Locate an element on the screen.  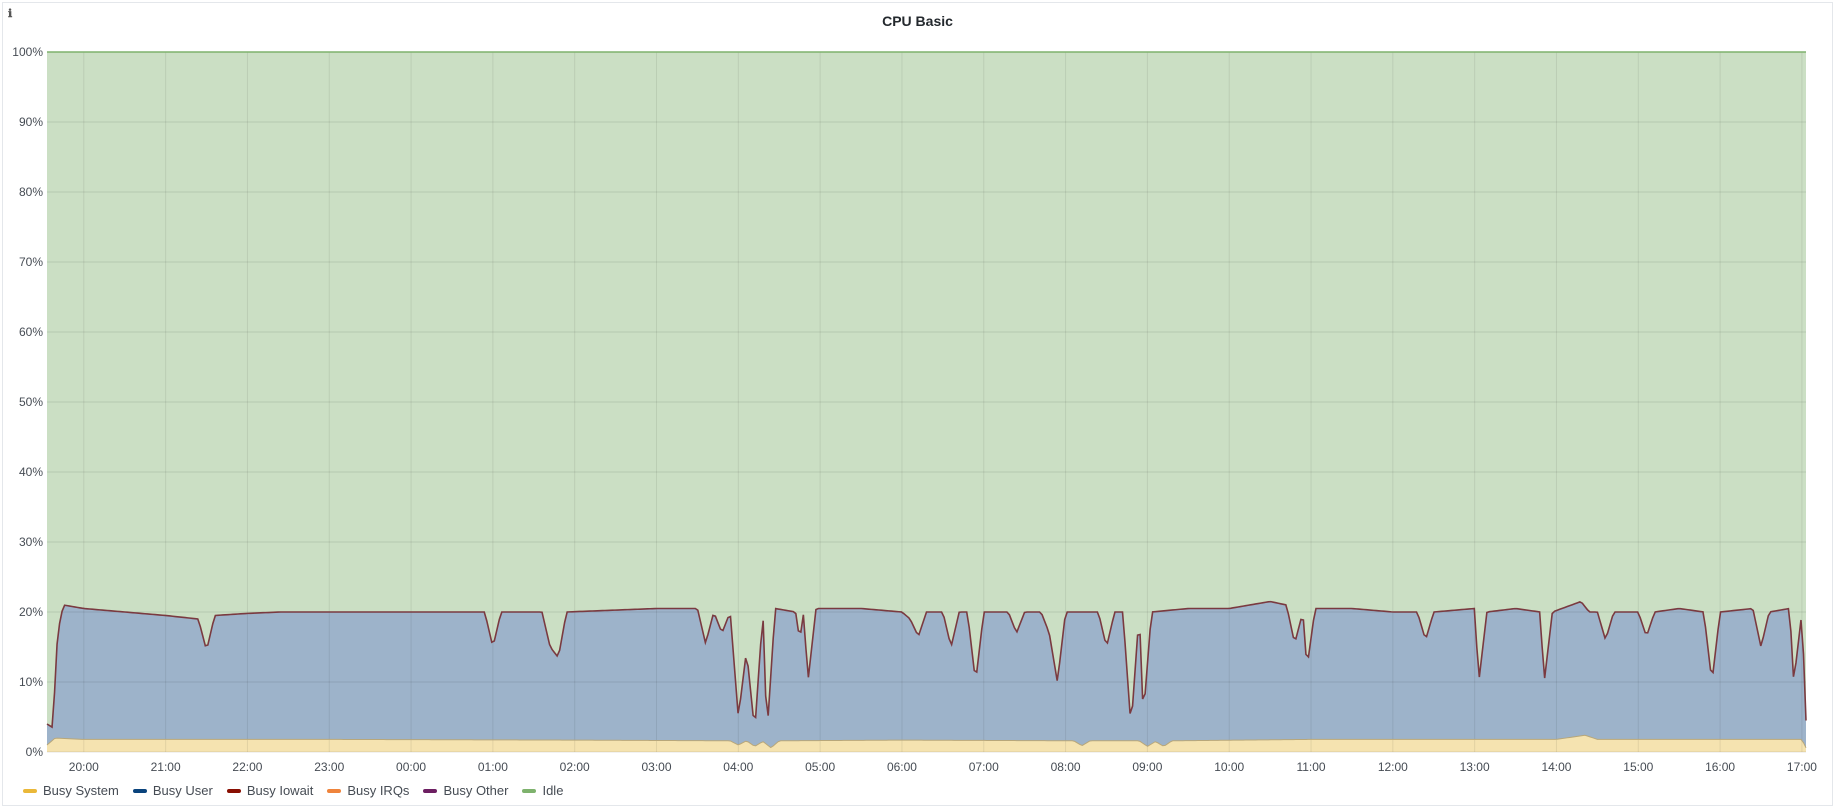
legend-label: Busy Iowait is located at coordinates (280, 790).